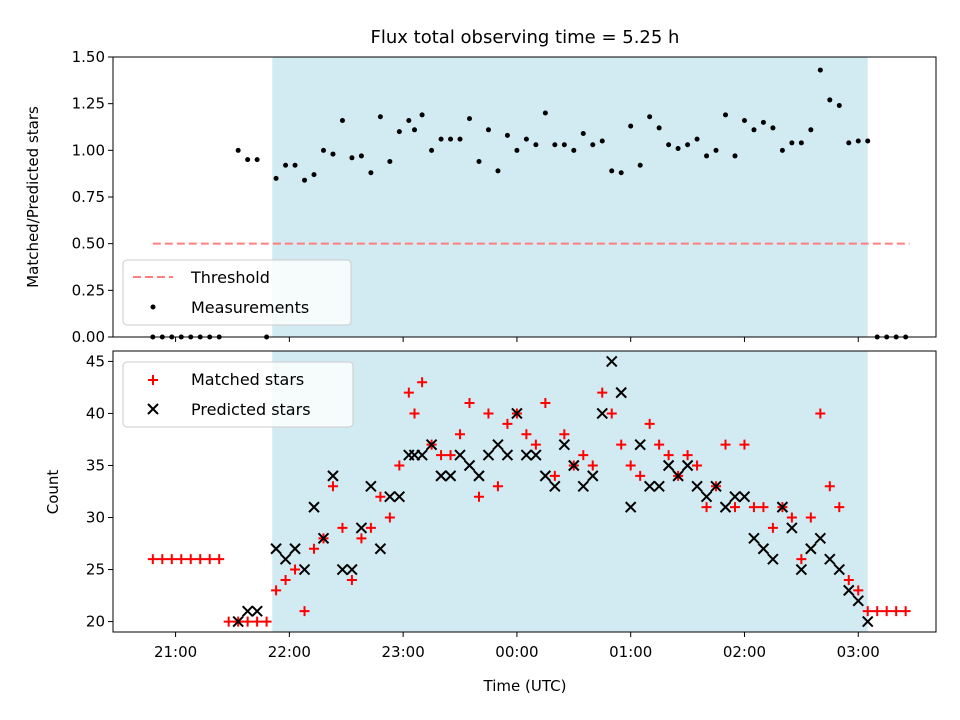 This screenshot has height=720, width=960. What do you see at coordinates (153, 409) in the screenshot?
I see `legend-predicted-swatch` at bounding box center [153, 409].